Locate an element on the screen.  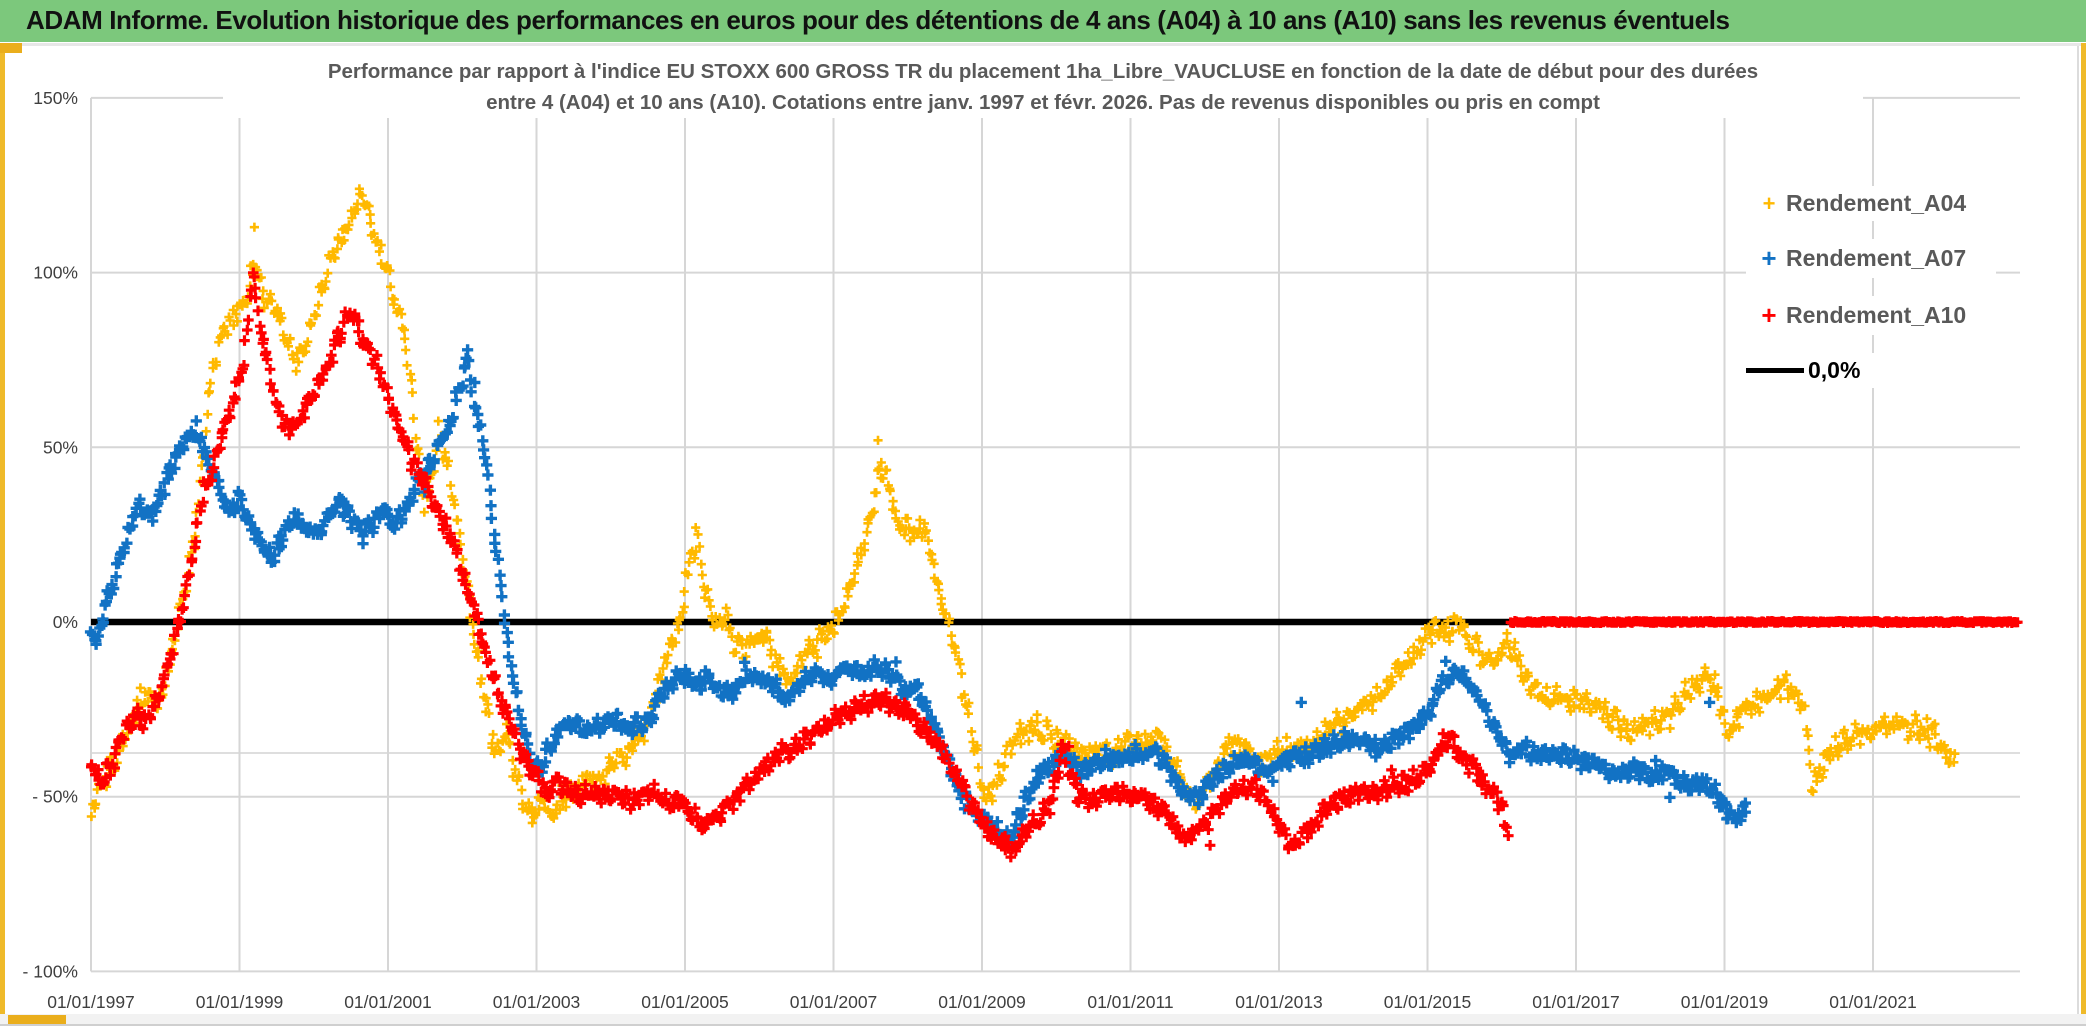
y-tick-label: - 100% is located at coordinates (50, 971).